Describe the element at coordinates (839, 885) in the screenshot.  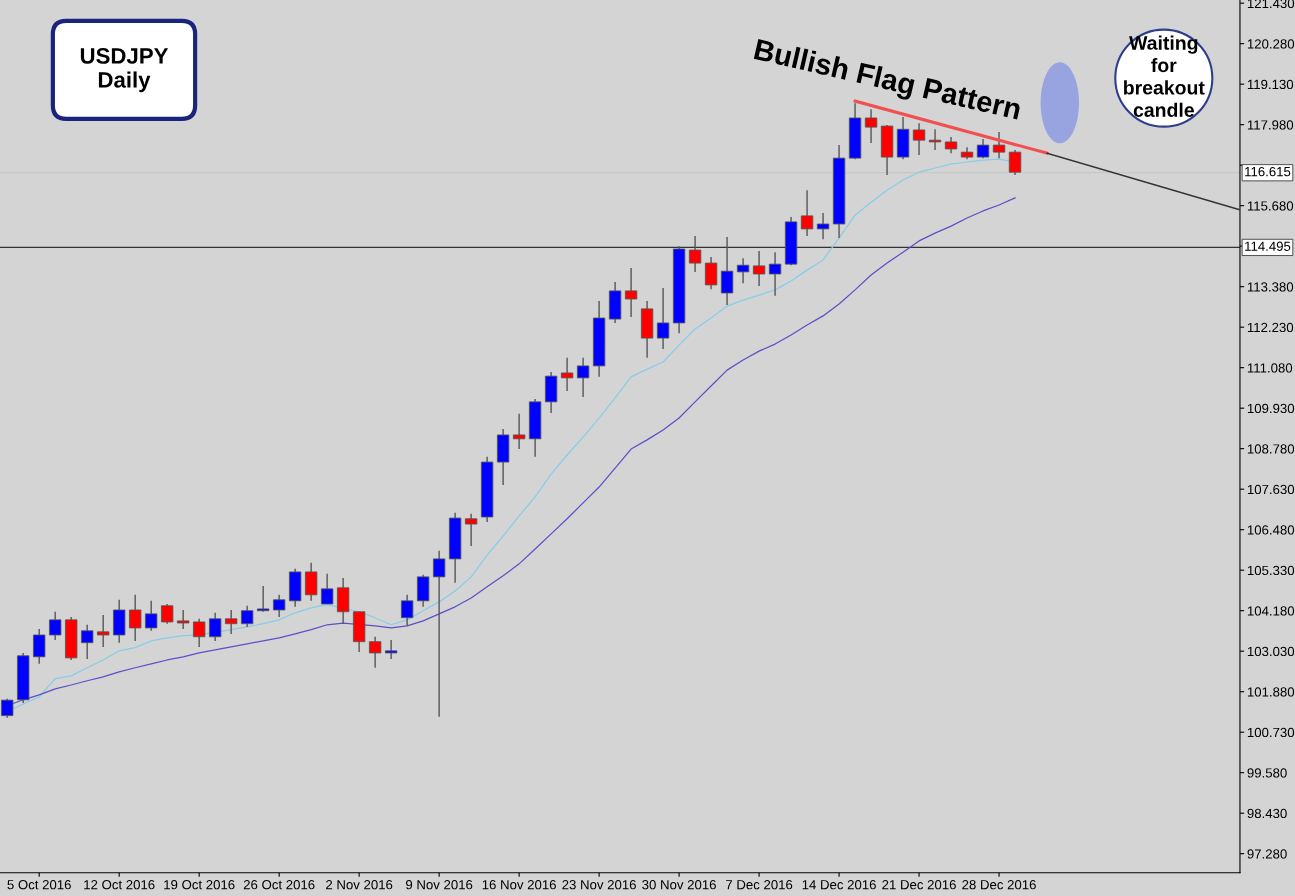
I see `x-tick-label: 14 Dec 2016` at that location.